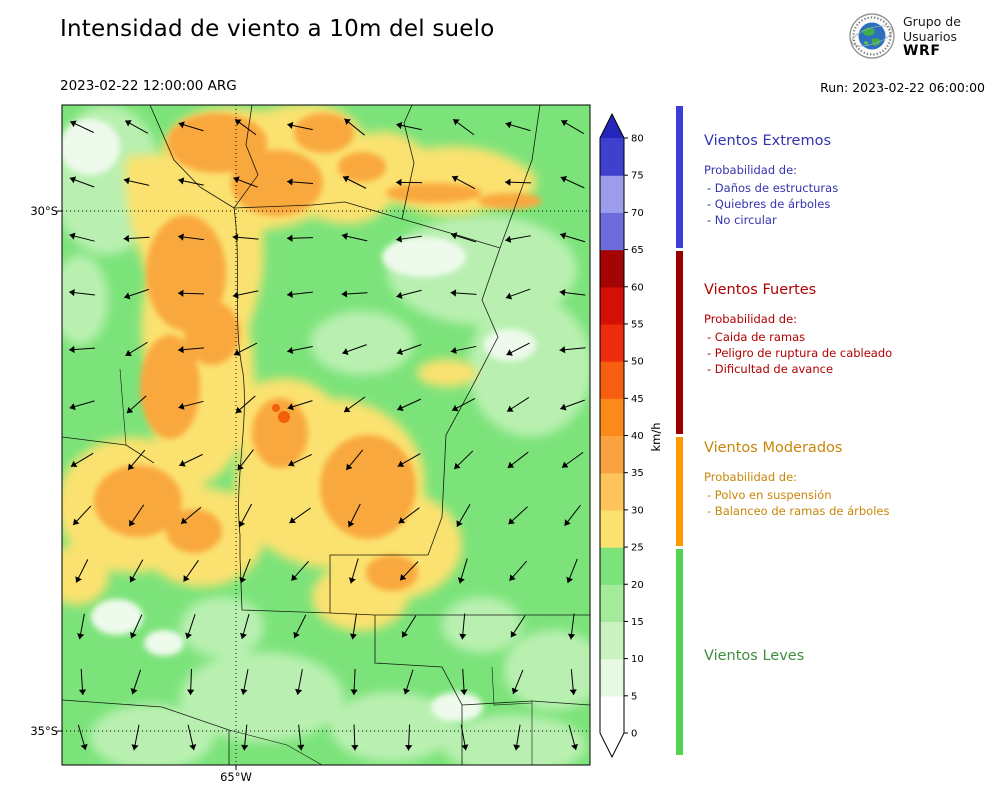 The image size is (1000, 800). Describe the element at coordinates (637, 250) in the screenshot. I see `svg-text: 65` at that location.